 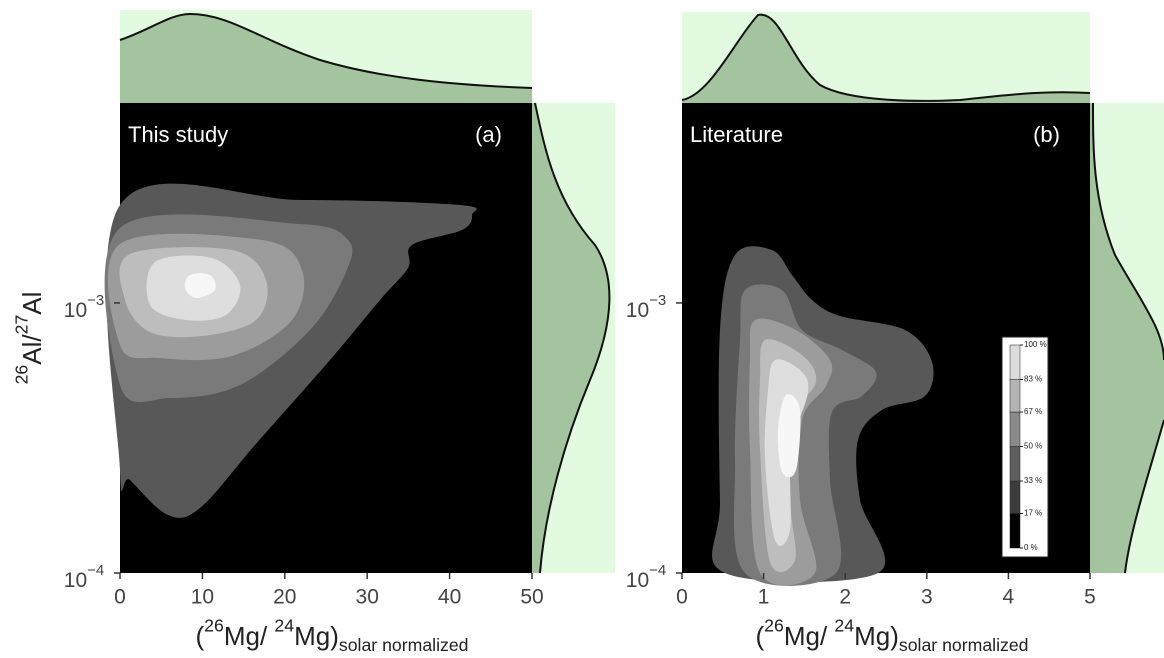 I want to click on legend-label: 50 %, so click(x=1033, y=446).